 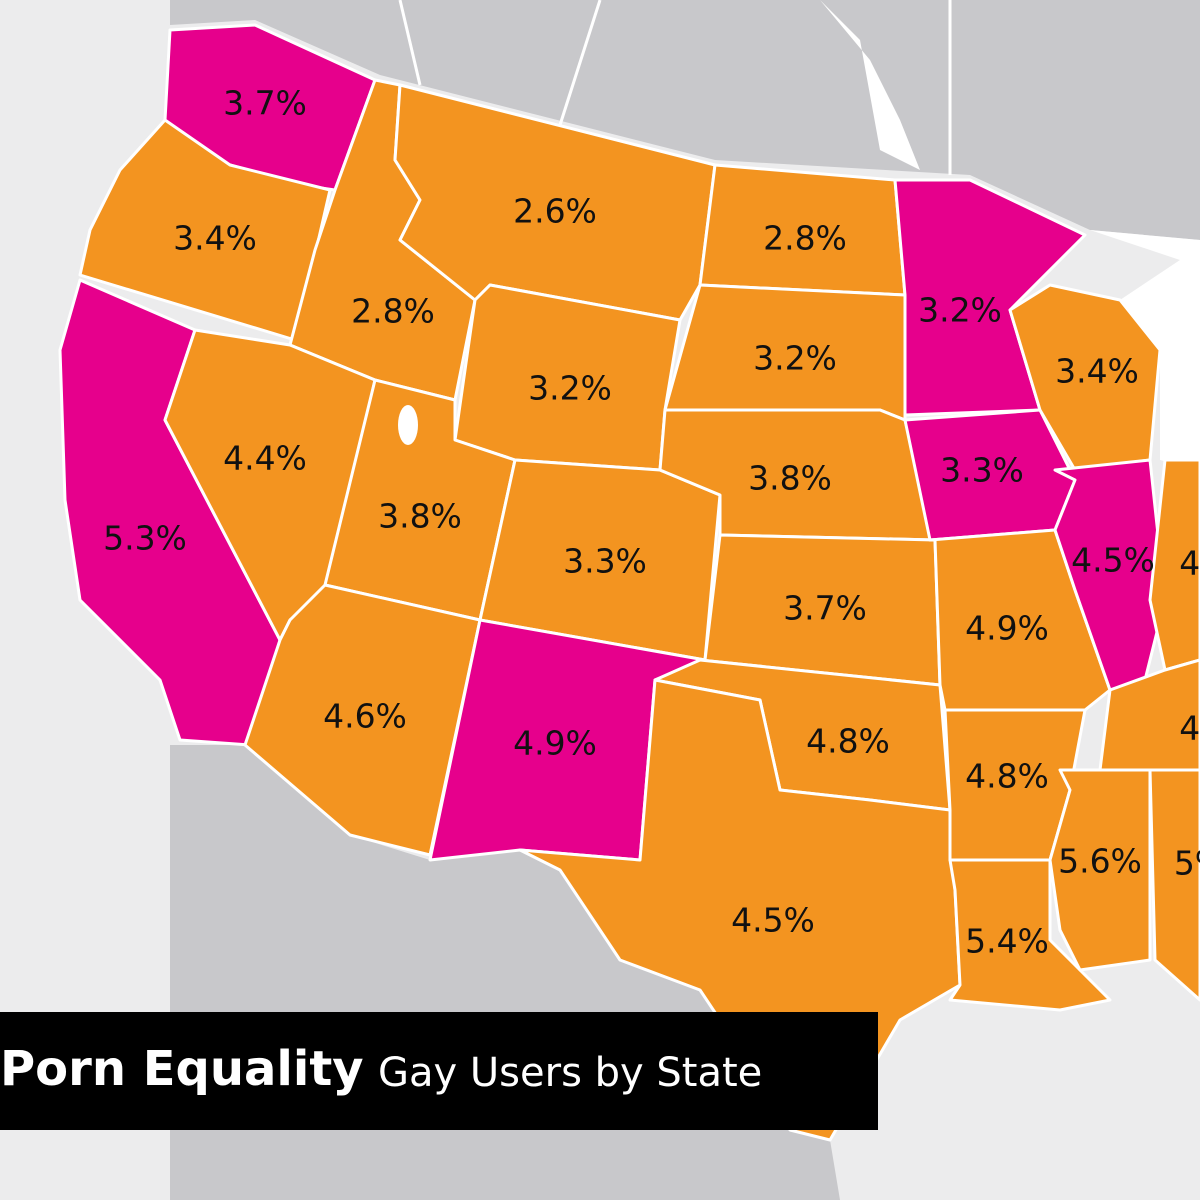 What do you see at coordinates (1187, 863) in the screenshot?
I see `state-label: 5%` at bounding box center [1187, 863].